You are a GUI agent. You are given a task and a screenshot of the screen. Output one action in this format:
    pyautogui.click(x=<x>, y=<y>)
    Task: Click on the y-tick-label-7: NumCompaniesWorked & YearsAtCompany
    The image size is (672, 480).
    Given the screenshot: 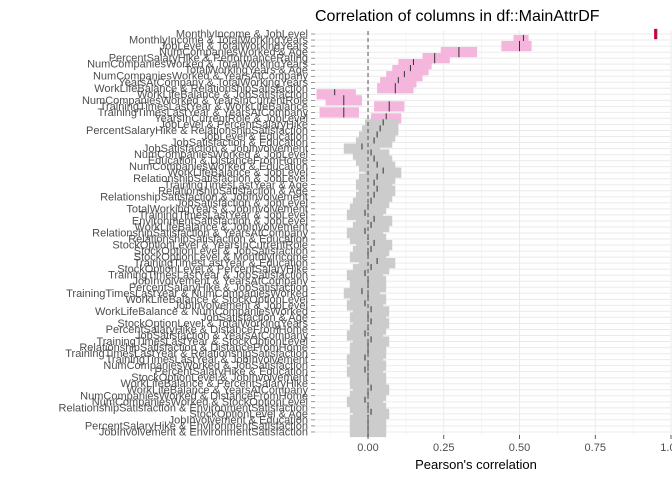 What is the action you would take?
    pyautogui.click(x=201, y=77)
    